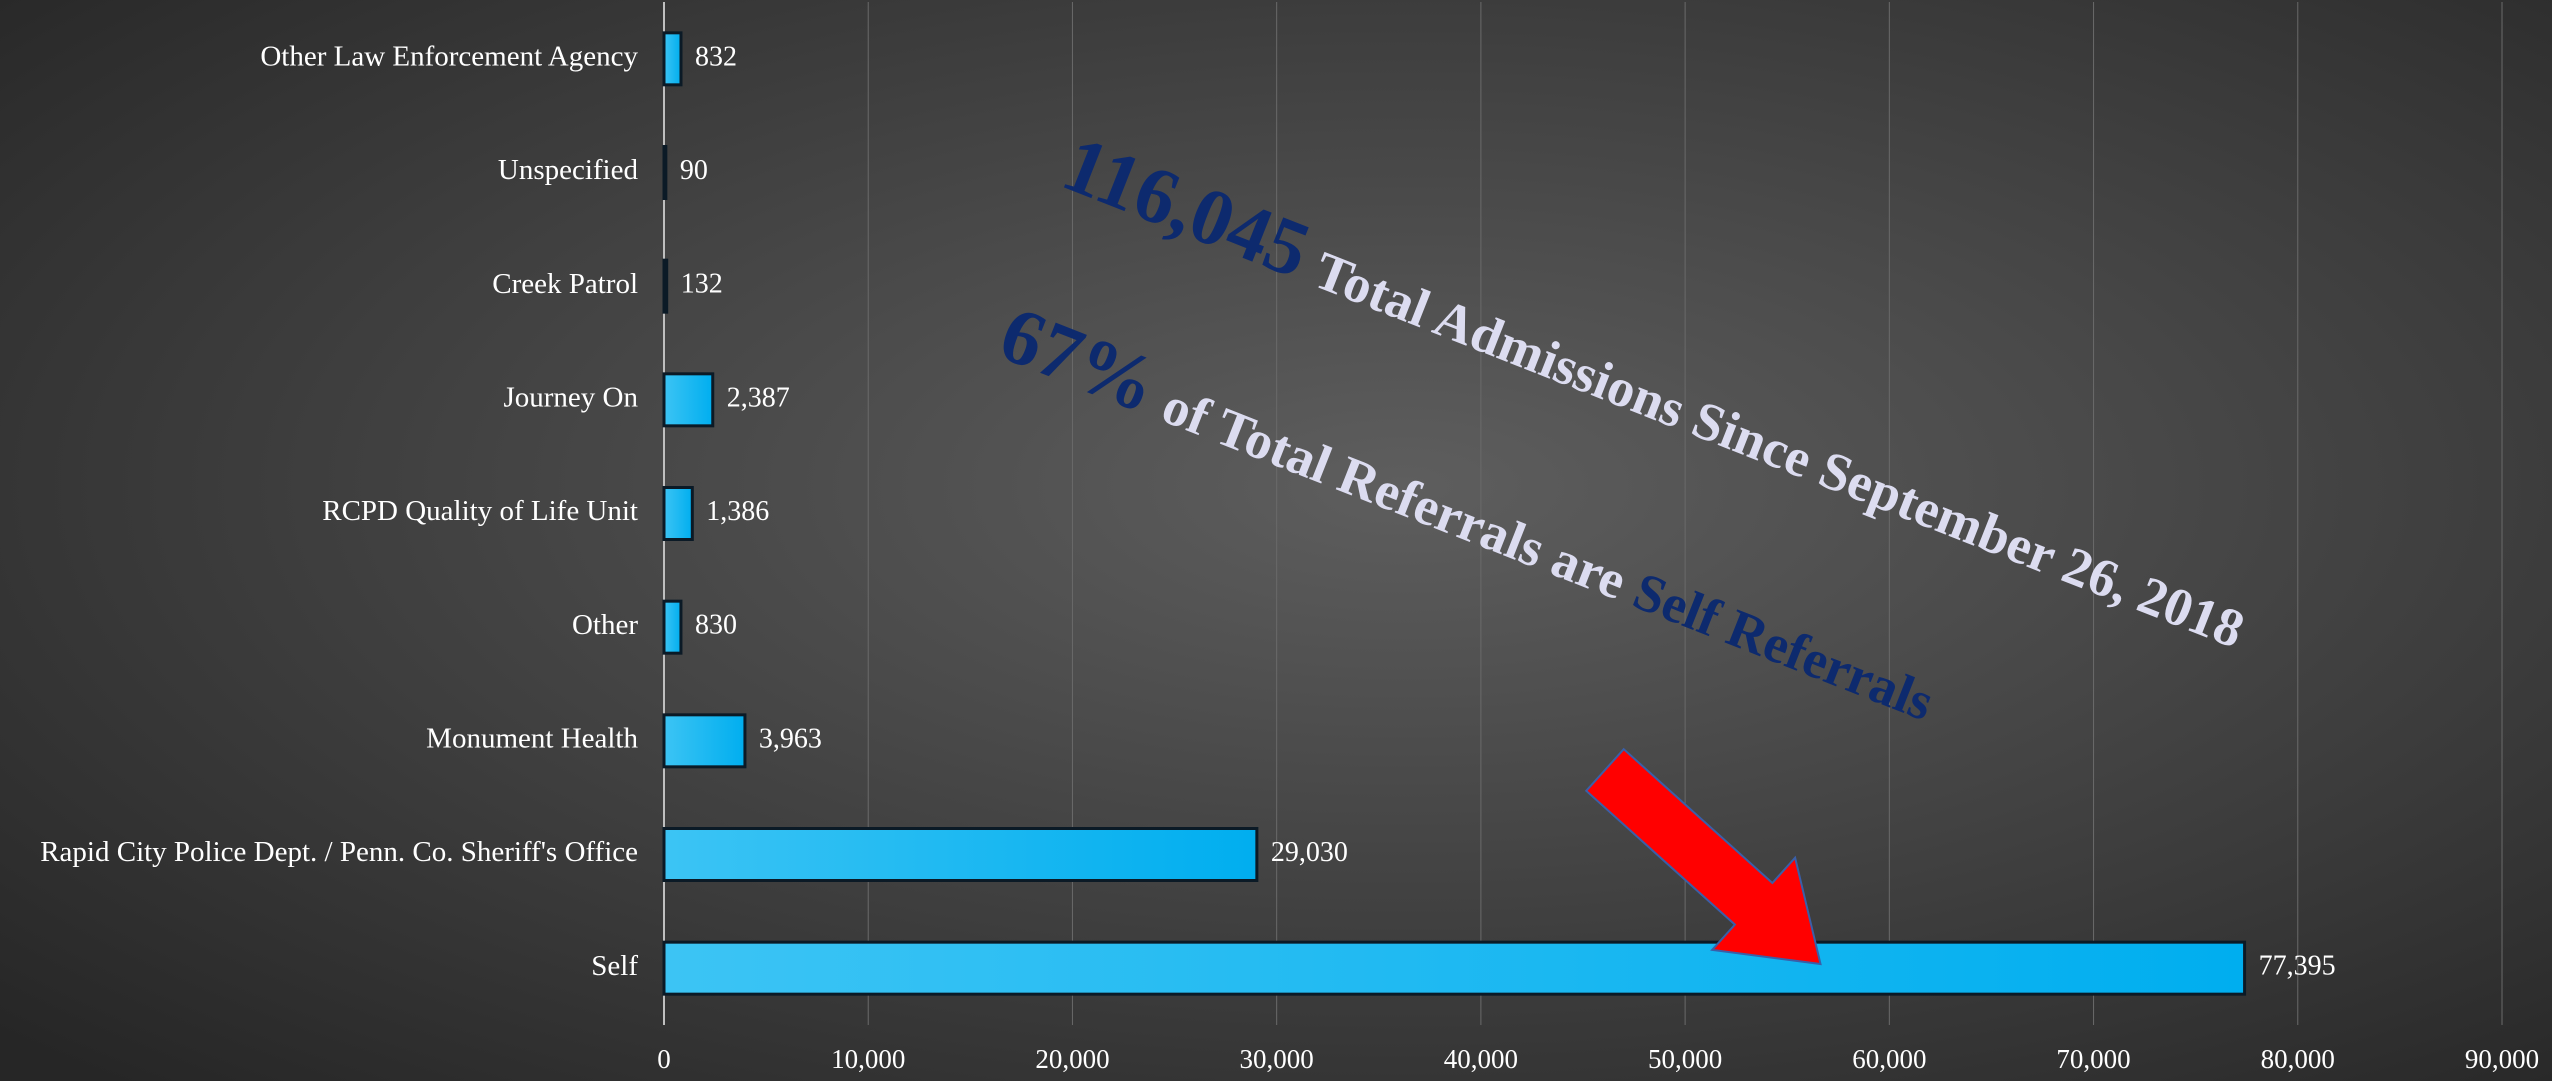 This screenshot has height=1081, width=2552. Describe the element at coordinates (868, 1059) in the screenshot. I see `x-tick-label: 10,000` at that location.